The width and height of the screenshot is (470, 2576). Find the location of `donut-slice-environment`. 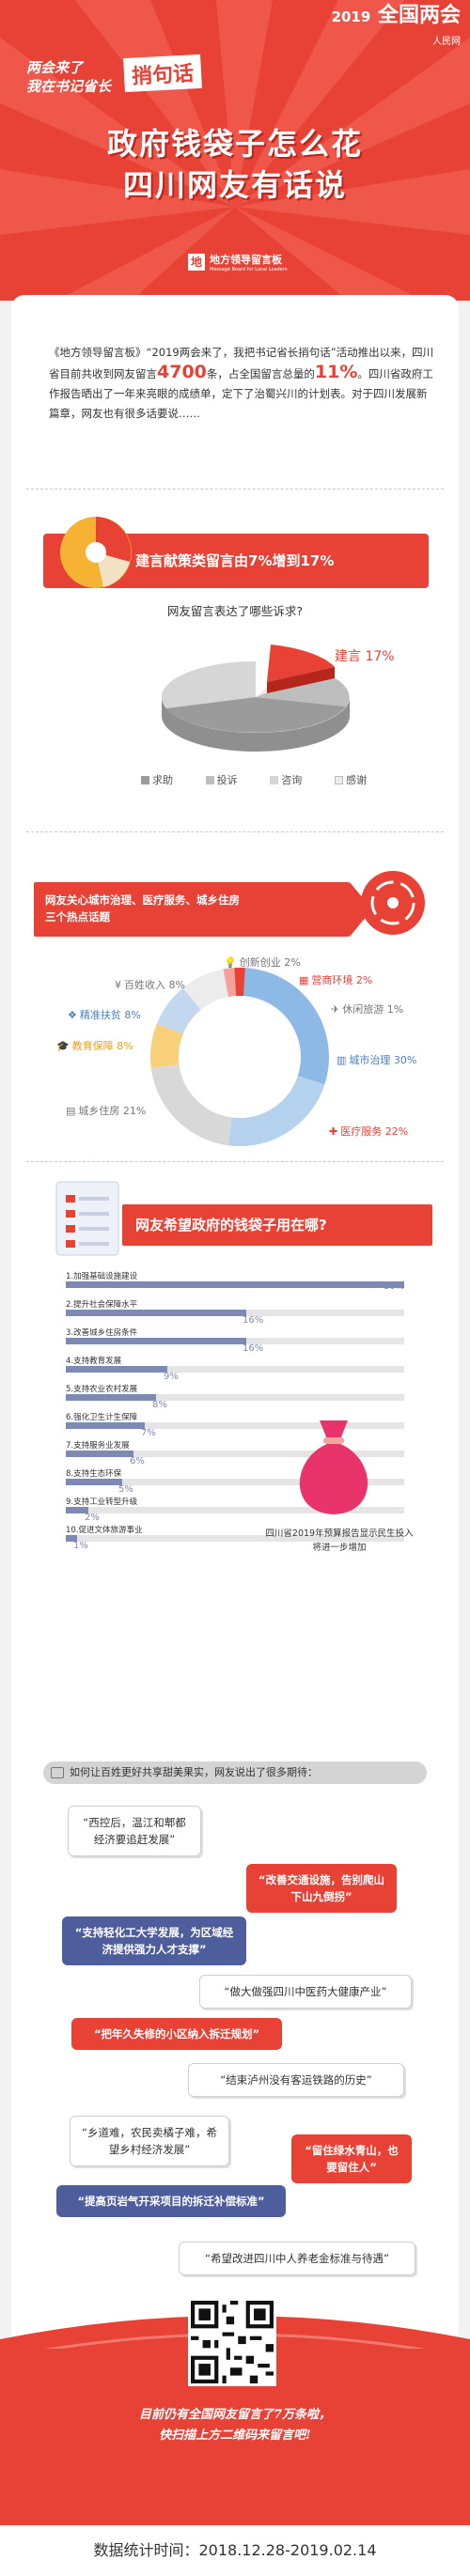

donut-slice-environment is located at coordinates (239, 1057).